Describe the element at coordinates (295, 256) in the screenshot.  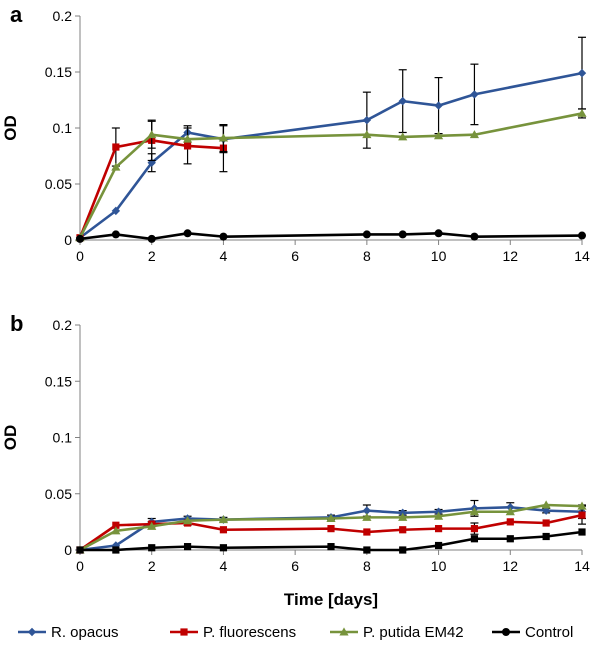
I see `panel-a-x-tick-label: 6` at that location.